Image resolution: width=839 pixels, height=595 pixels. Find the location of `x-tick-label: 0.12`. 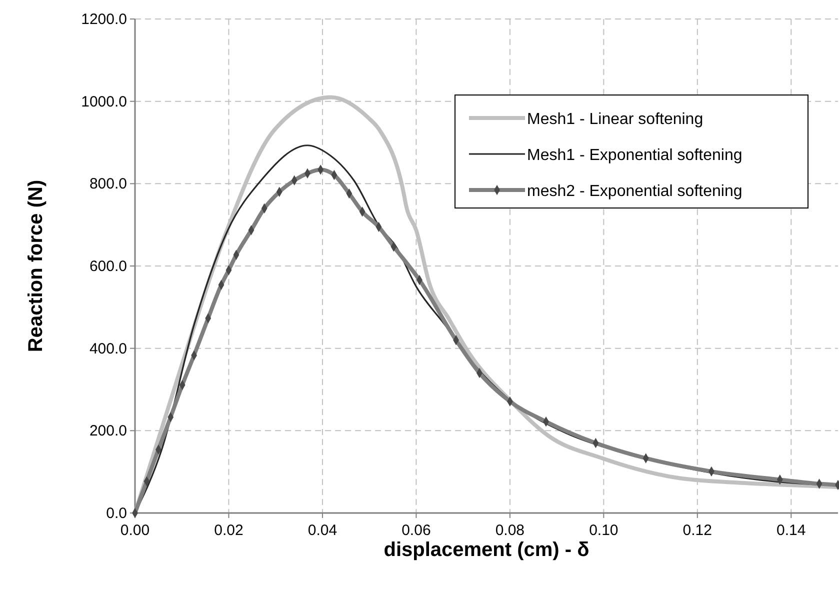

x-tick-label: 0.12 is located at coordinates (697, 530).